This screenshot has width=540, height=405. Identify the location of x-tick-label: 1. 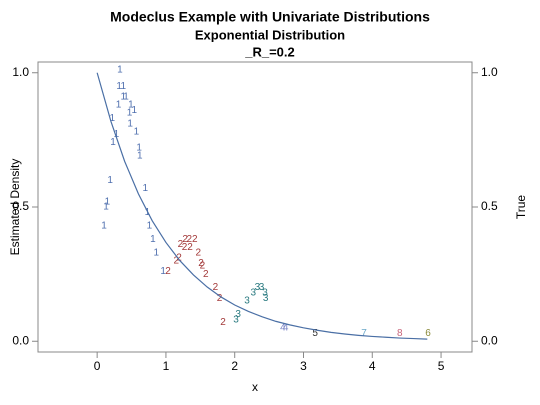
(166, 366).